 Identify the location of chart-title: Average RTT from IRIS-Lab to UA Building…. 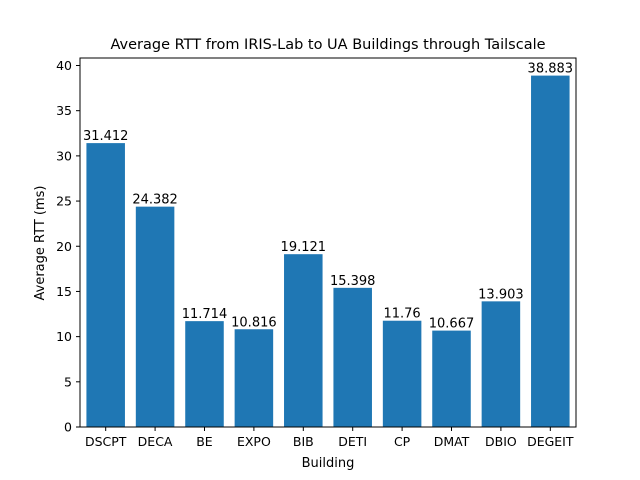
(327, 45).